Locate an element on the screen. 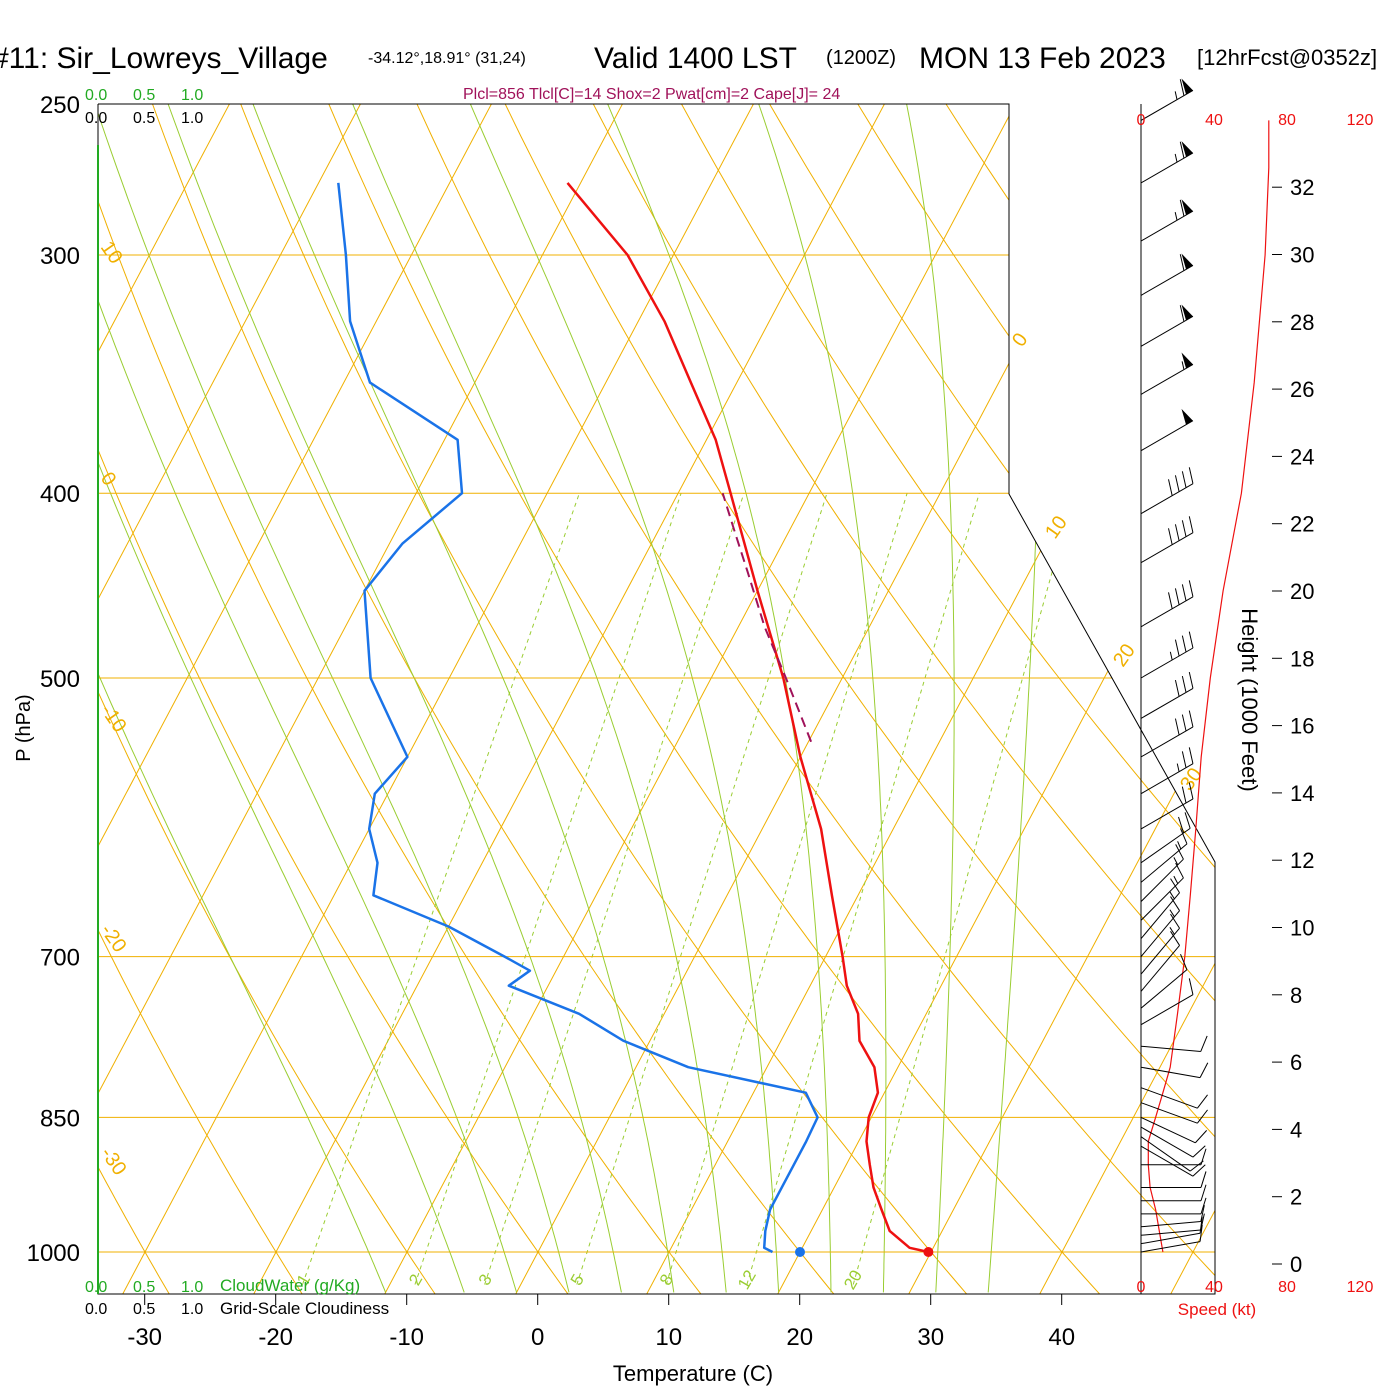 The height and width of the screenshot is (1400, 1400). mixing-ratio-label: 5 is located at coordinates (577, 1280).